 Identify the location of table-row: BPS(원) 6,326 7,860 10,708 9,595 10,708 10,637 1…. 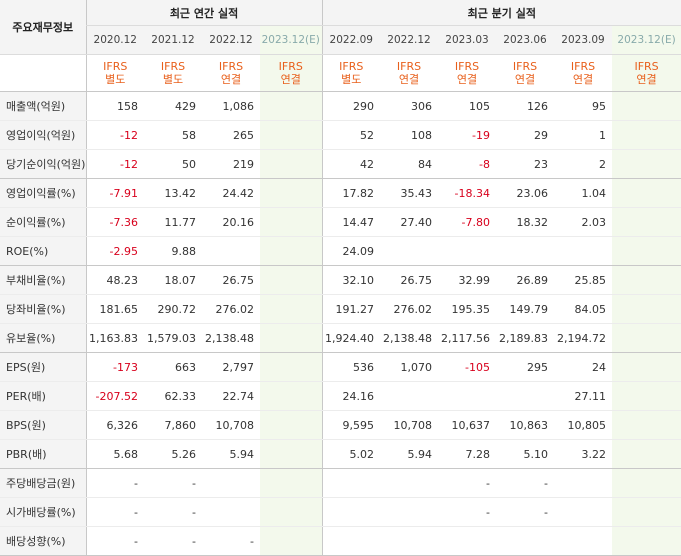
(340, 425).